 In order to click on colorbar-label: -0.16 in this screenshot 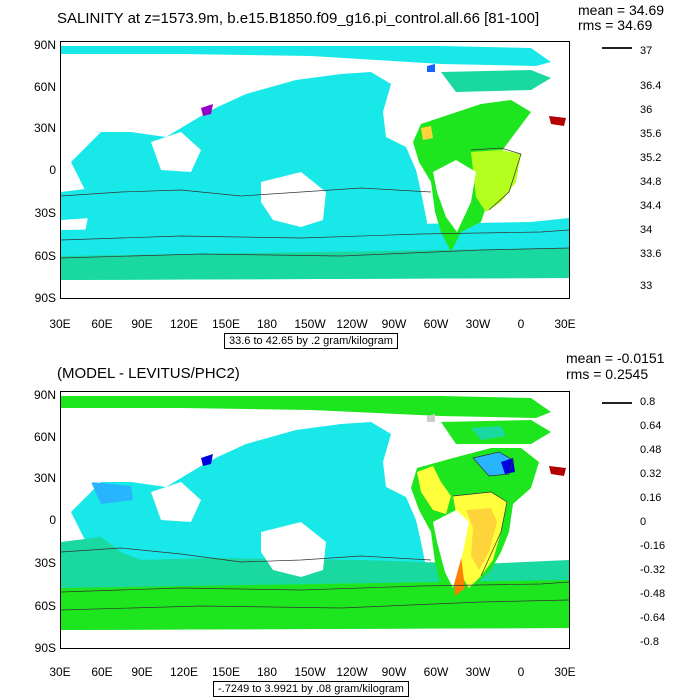, I will do `click(653, 546)`.